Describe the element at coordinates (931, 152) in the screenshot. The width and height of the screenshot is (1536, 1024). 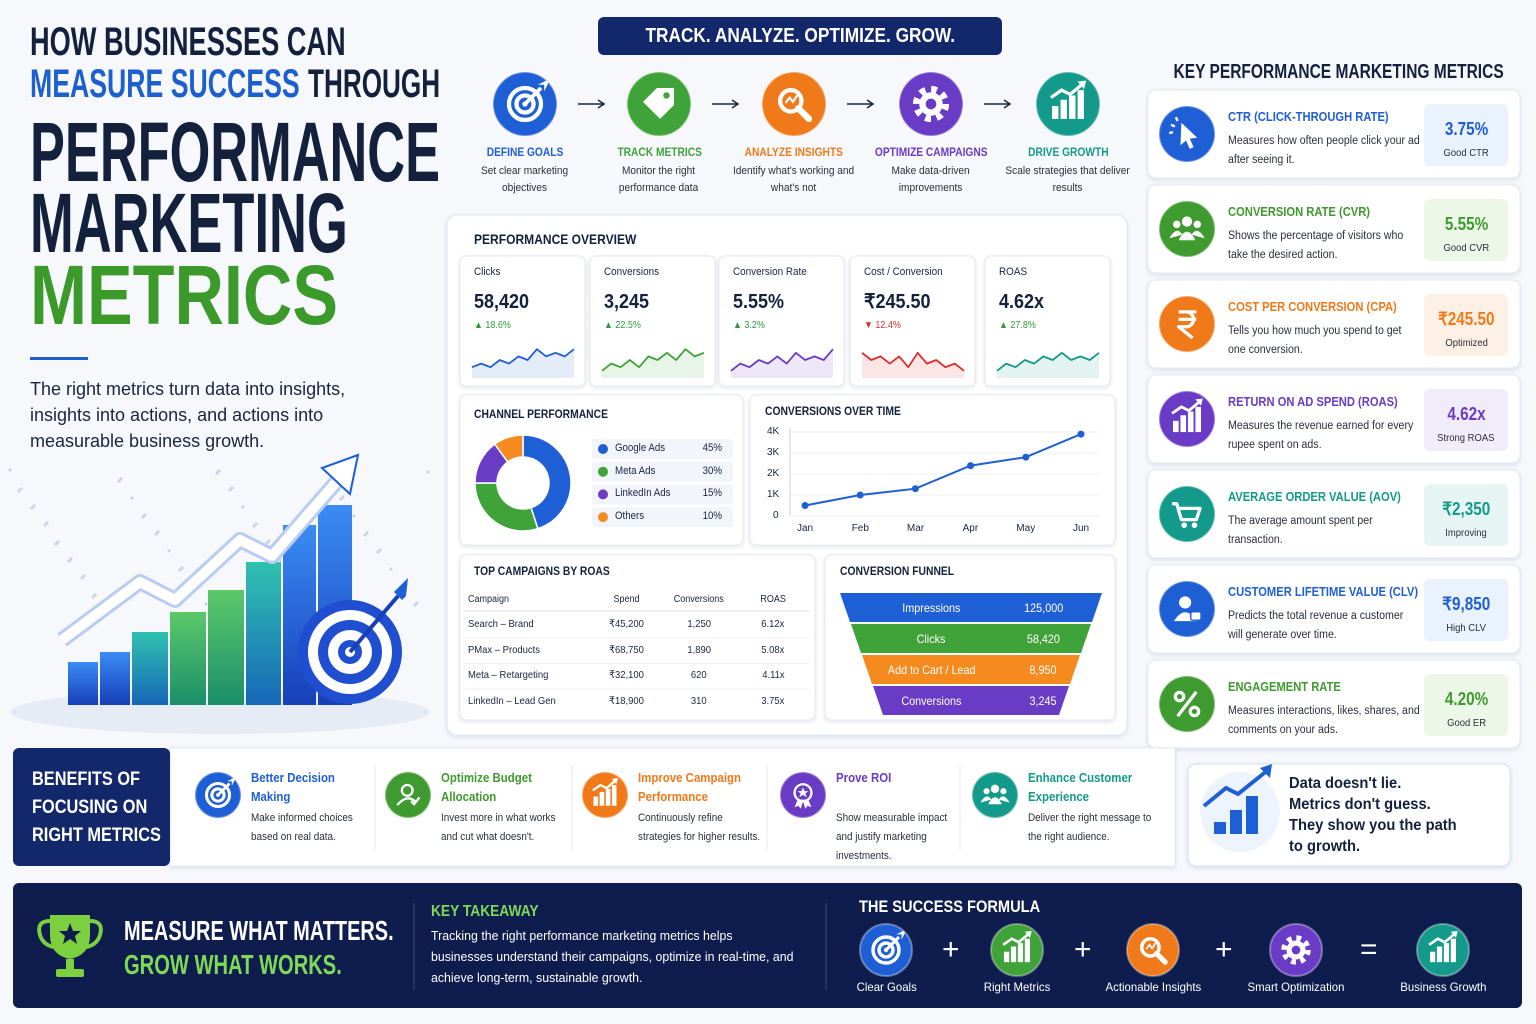
I see `step-title: OPTIMIZE CAMPAIGNS` at that location.